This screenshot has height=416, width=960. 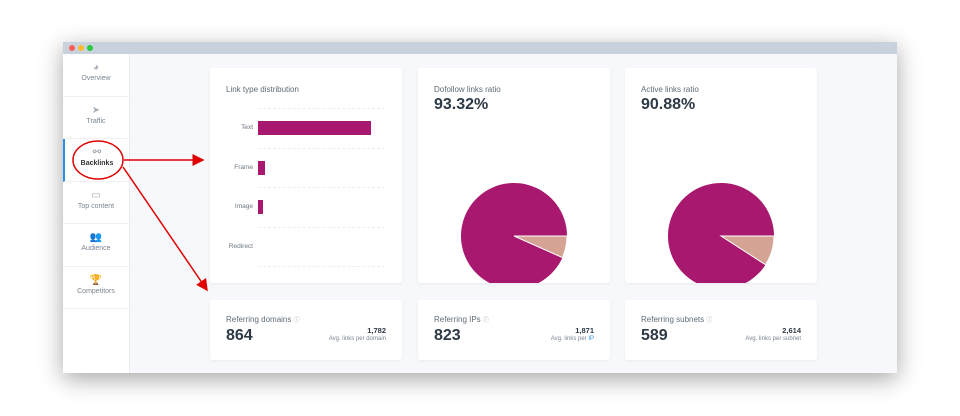 What do you see at coordinates (243, 167) in the screenshot?
I see `bar-label: Frame` at bounding box center [243, 167].